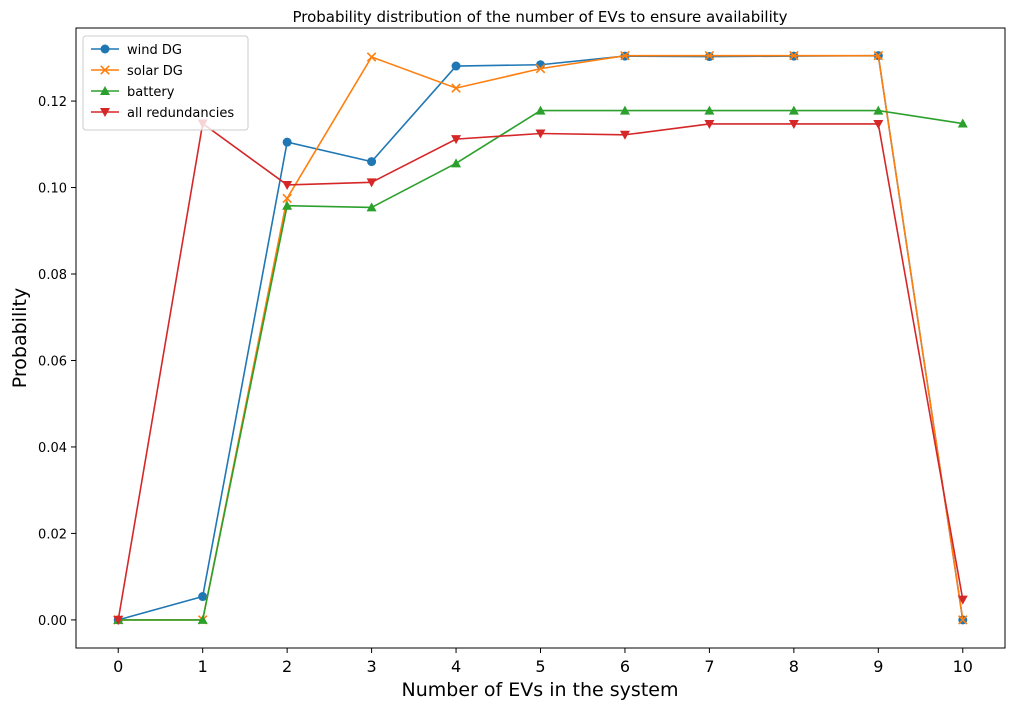 The image size is (1015, 709). I want to click on y-axis-label: Probability, so click(20, 338).